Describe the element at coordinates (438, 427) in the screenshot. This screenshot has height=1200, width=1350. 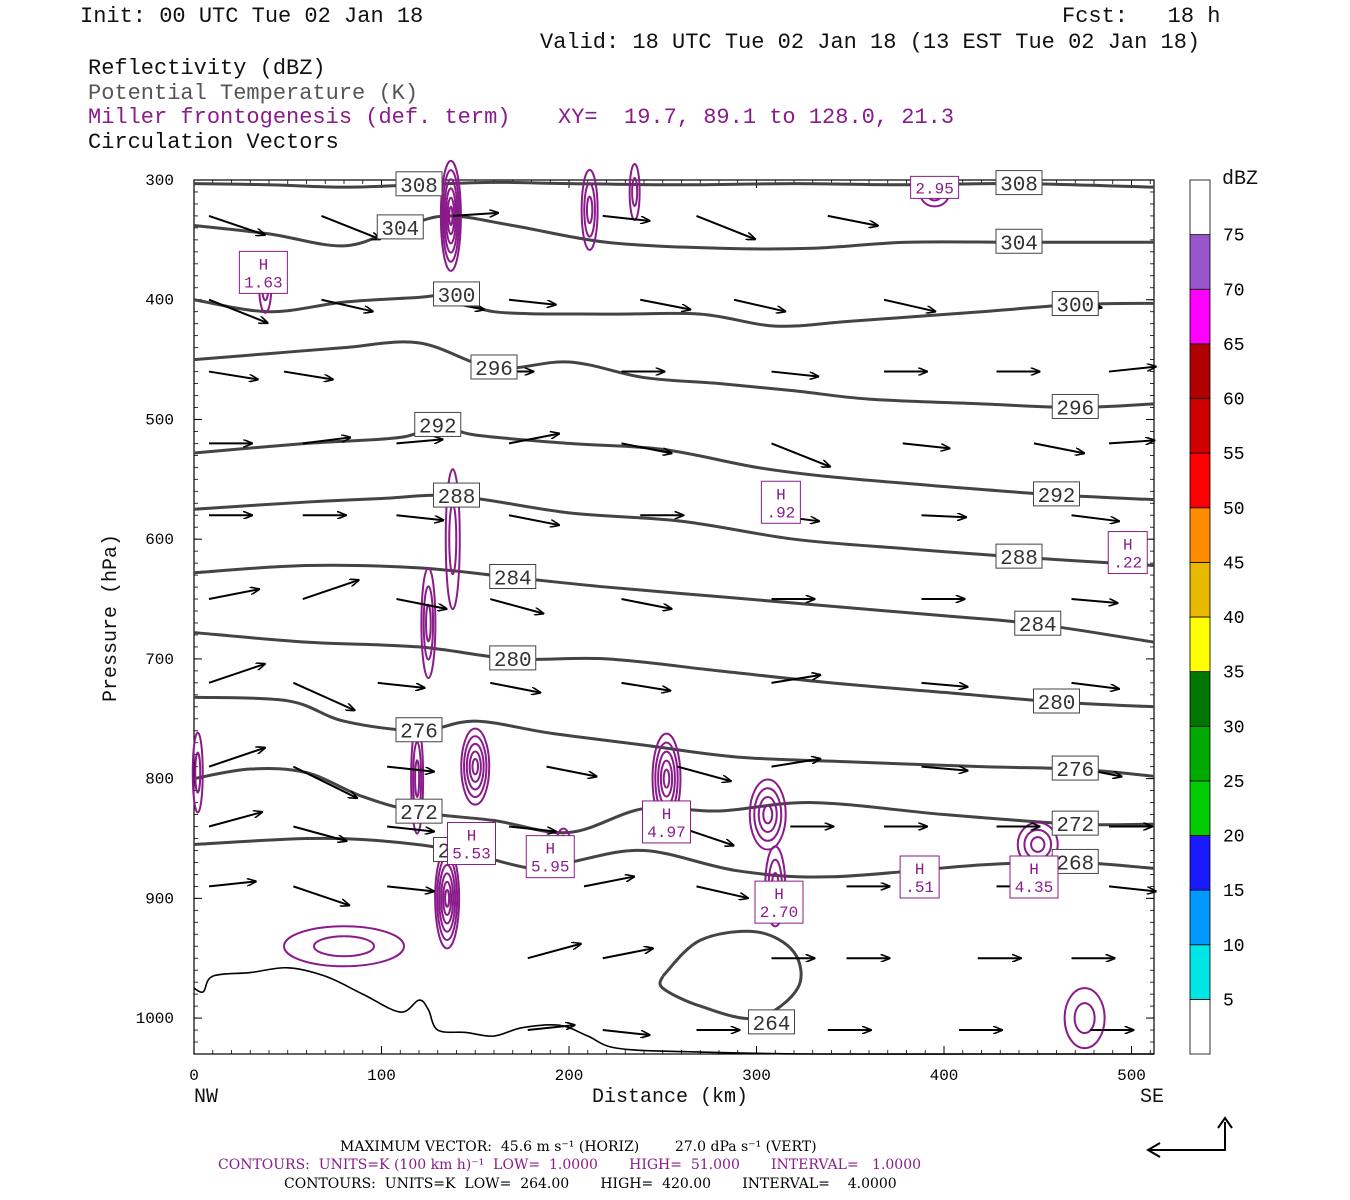
I see `theta-label: 292` at that location.